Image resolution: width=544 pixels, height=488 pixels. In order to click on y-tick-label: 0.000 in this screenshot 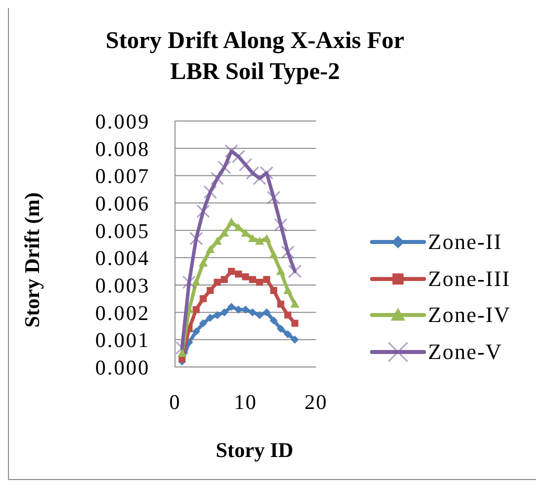, I will do `click(122, 367)`.